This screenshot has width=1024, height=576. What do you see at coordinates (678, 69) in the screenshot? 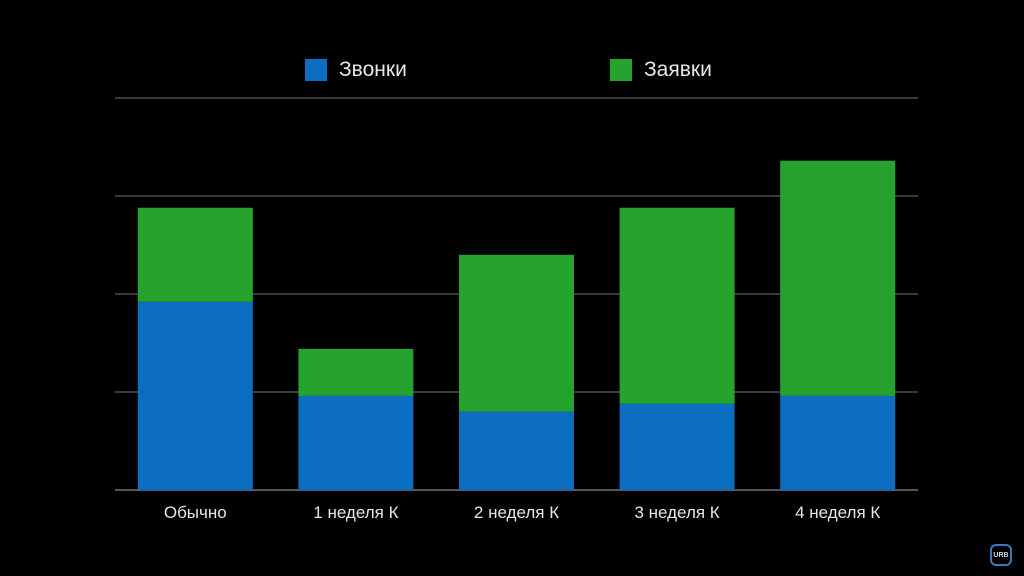
I see `legend-label-requests: Заявки` at bounding box center [678, 69].